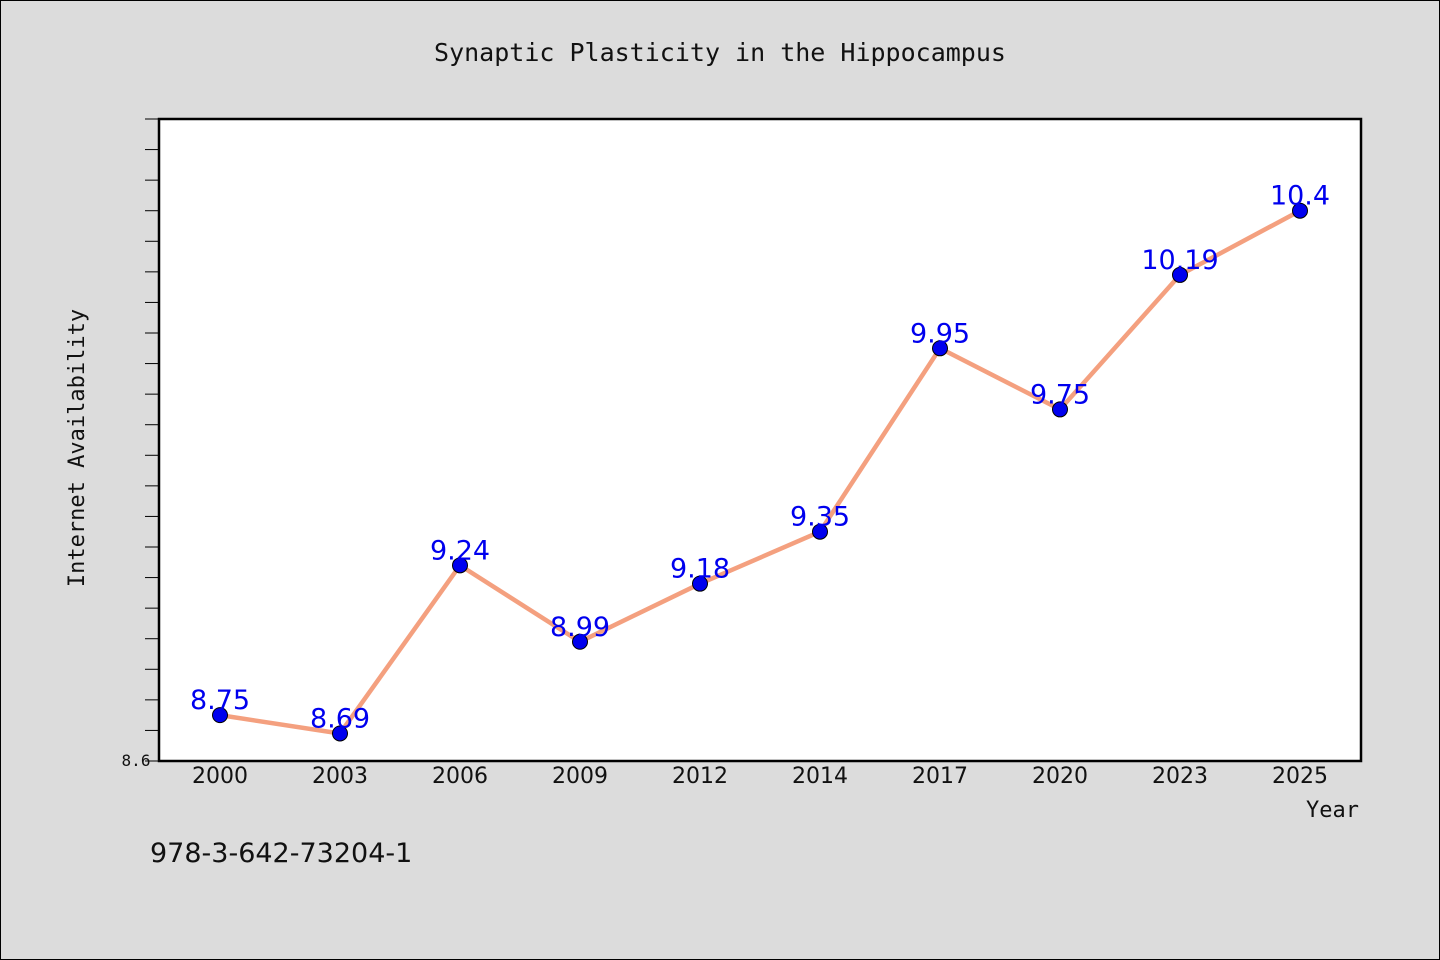  Describe the element at coordinates (940, 333) in the screenshot. I see `data-label: 9.95` at that location.